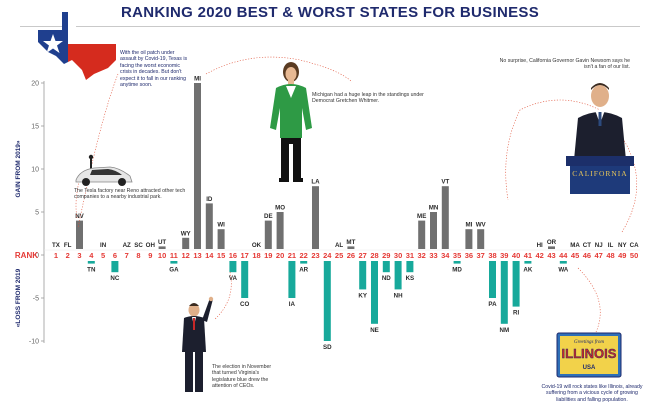 The image size is (660, 420). Describe the element at coordinates (292, 255) in the screenshot. I see `rank-number: 21` at that location.